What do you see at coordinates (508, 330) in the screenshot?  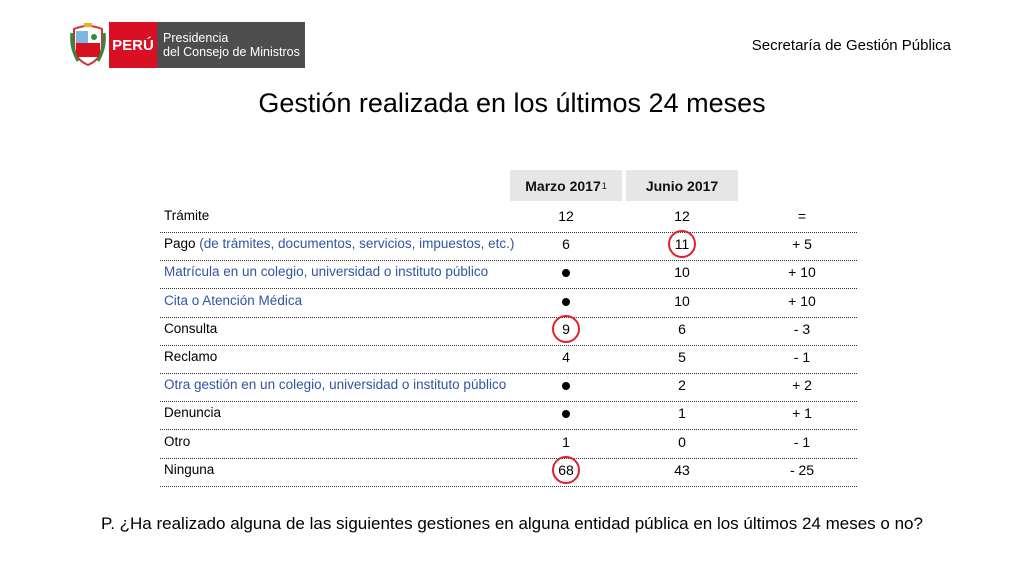 I see `table-row: Consulta 9 6- 3` at bounding box center [508, 330].